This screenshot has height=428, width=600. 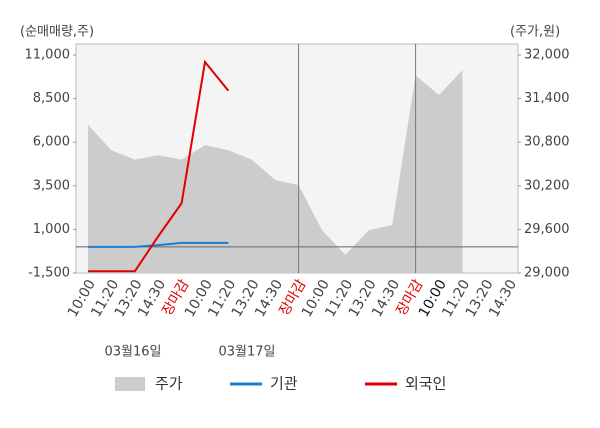 I want to click on y2-tick-label: 29,600, so click(x=547, y=229).